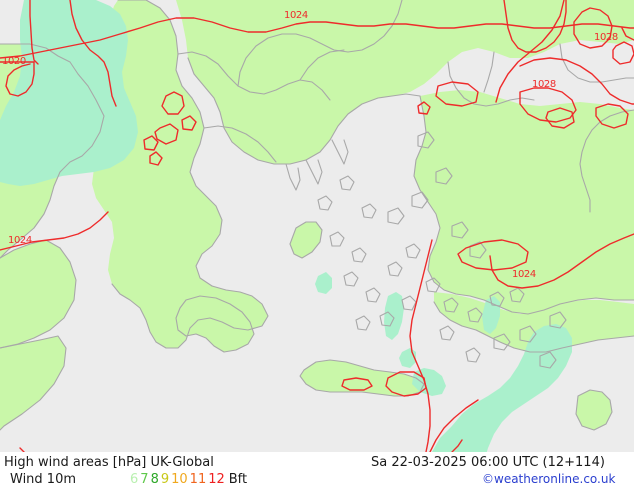  What do you see at coordinates (144, 479) in the screenshot?
I see `bft-step-7: 7` at bounding box center [144, 479].